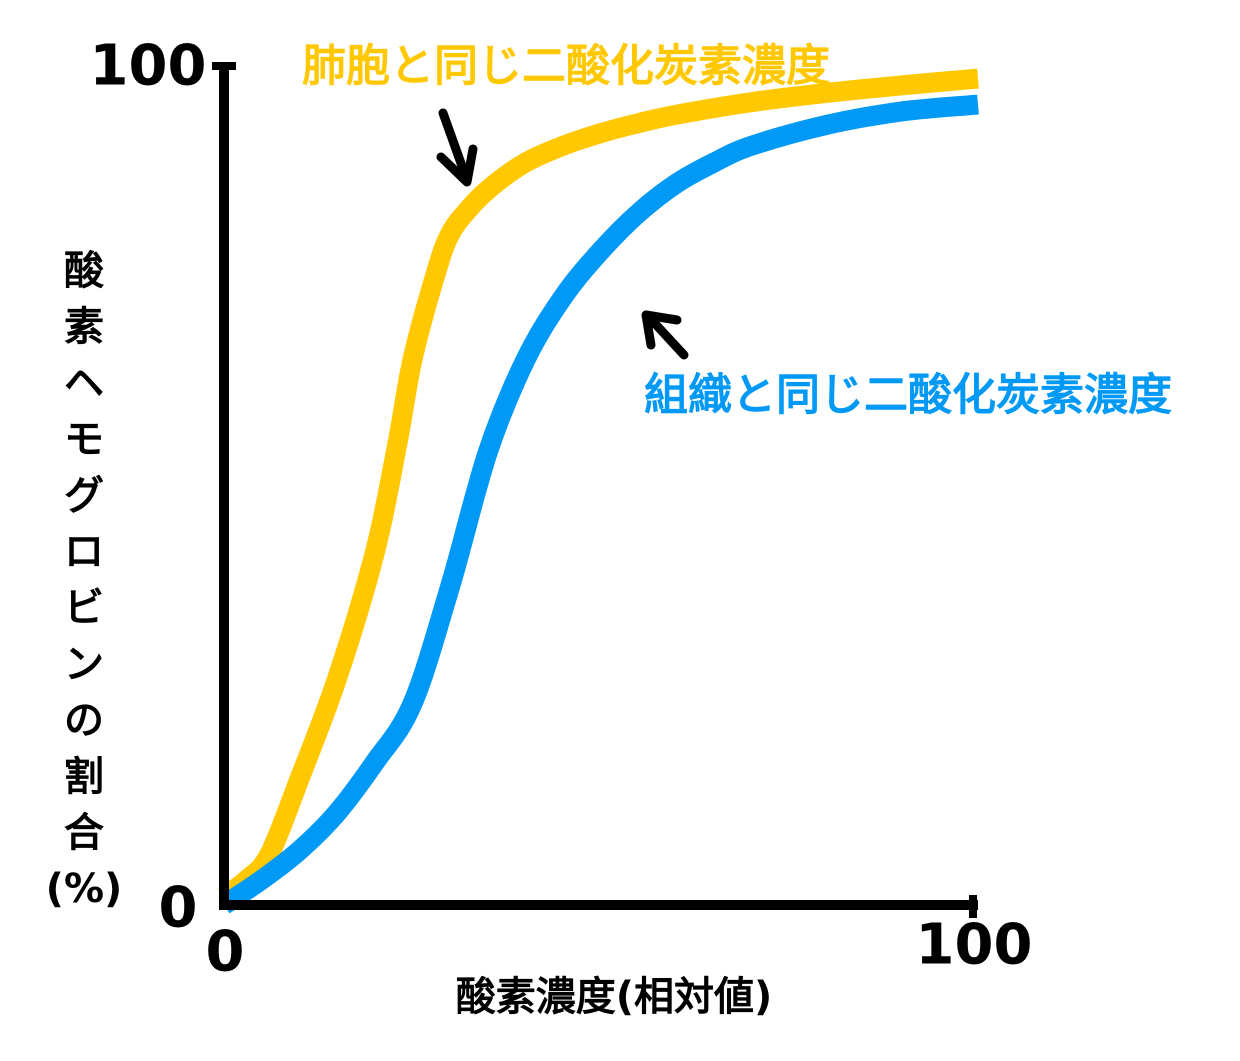 The height and width of the screenshot is (1061, 1240). Describe the element at coordinates (908, 395) in the screenshot. I see `series-label-tissue: 組織と同じ二酸化炭素濃度` at that location.